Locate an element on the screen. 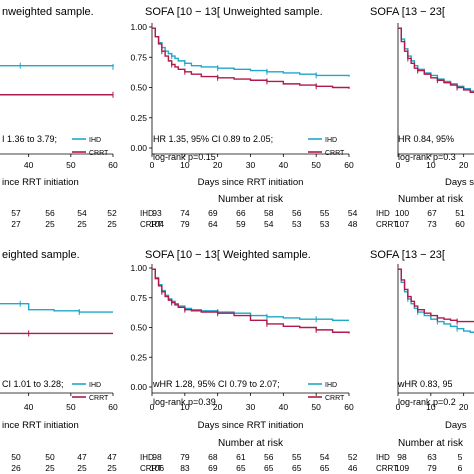 Image resolution: width=474 pixels, height=474 pixels. risk-value: 109 is located at coordinates (402, 468).